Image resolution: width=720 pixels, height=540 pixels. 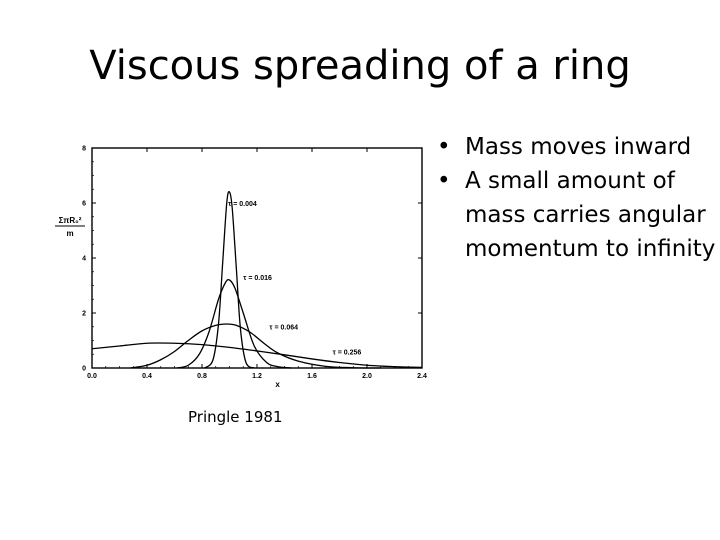 I want to click on y-axis-label-numerator: ΣπR₀², so click(x=70, y=220).